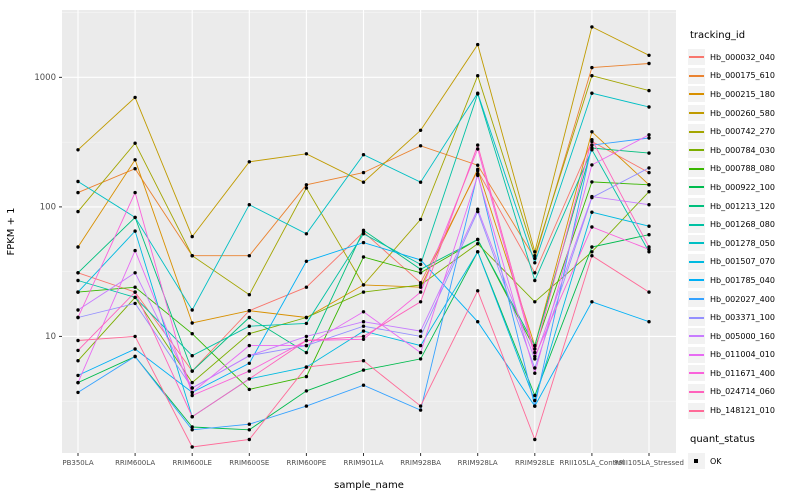 The image size is (800, 500). Describe the element at coordinates (50, 337) in the screenshot. I see `y-tick-label: 10` at that location.